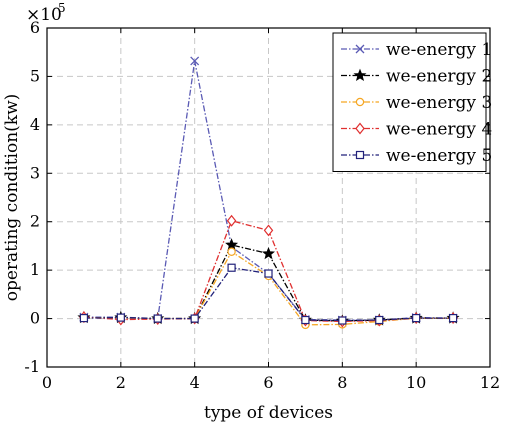  Describe the element at coordinates (35, 269) in the screenshot. I see `y-tick-label: 1` at that location.